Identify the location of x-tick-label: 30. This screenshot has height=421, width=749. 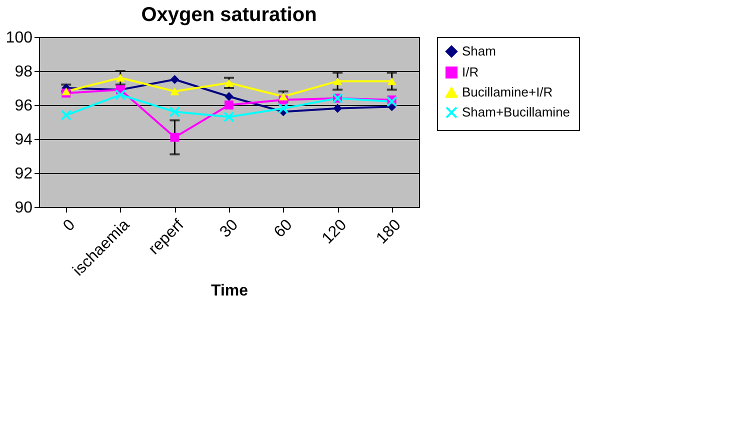
(229, 229).